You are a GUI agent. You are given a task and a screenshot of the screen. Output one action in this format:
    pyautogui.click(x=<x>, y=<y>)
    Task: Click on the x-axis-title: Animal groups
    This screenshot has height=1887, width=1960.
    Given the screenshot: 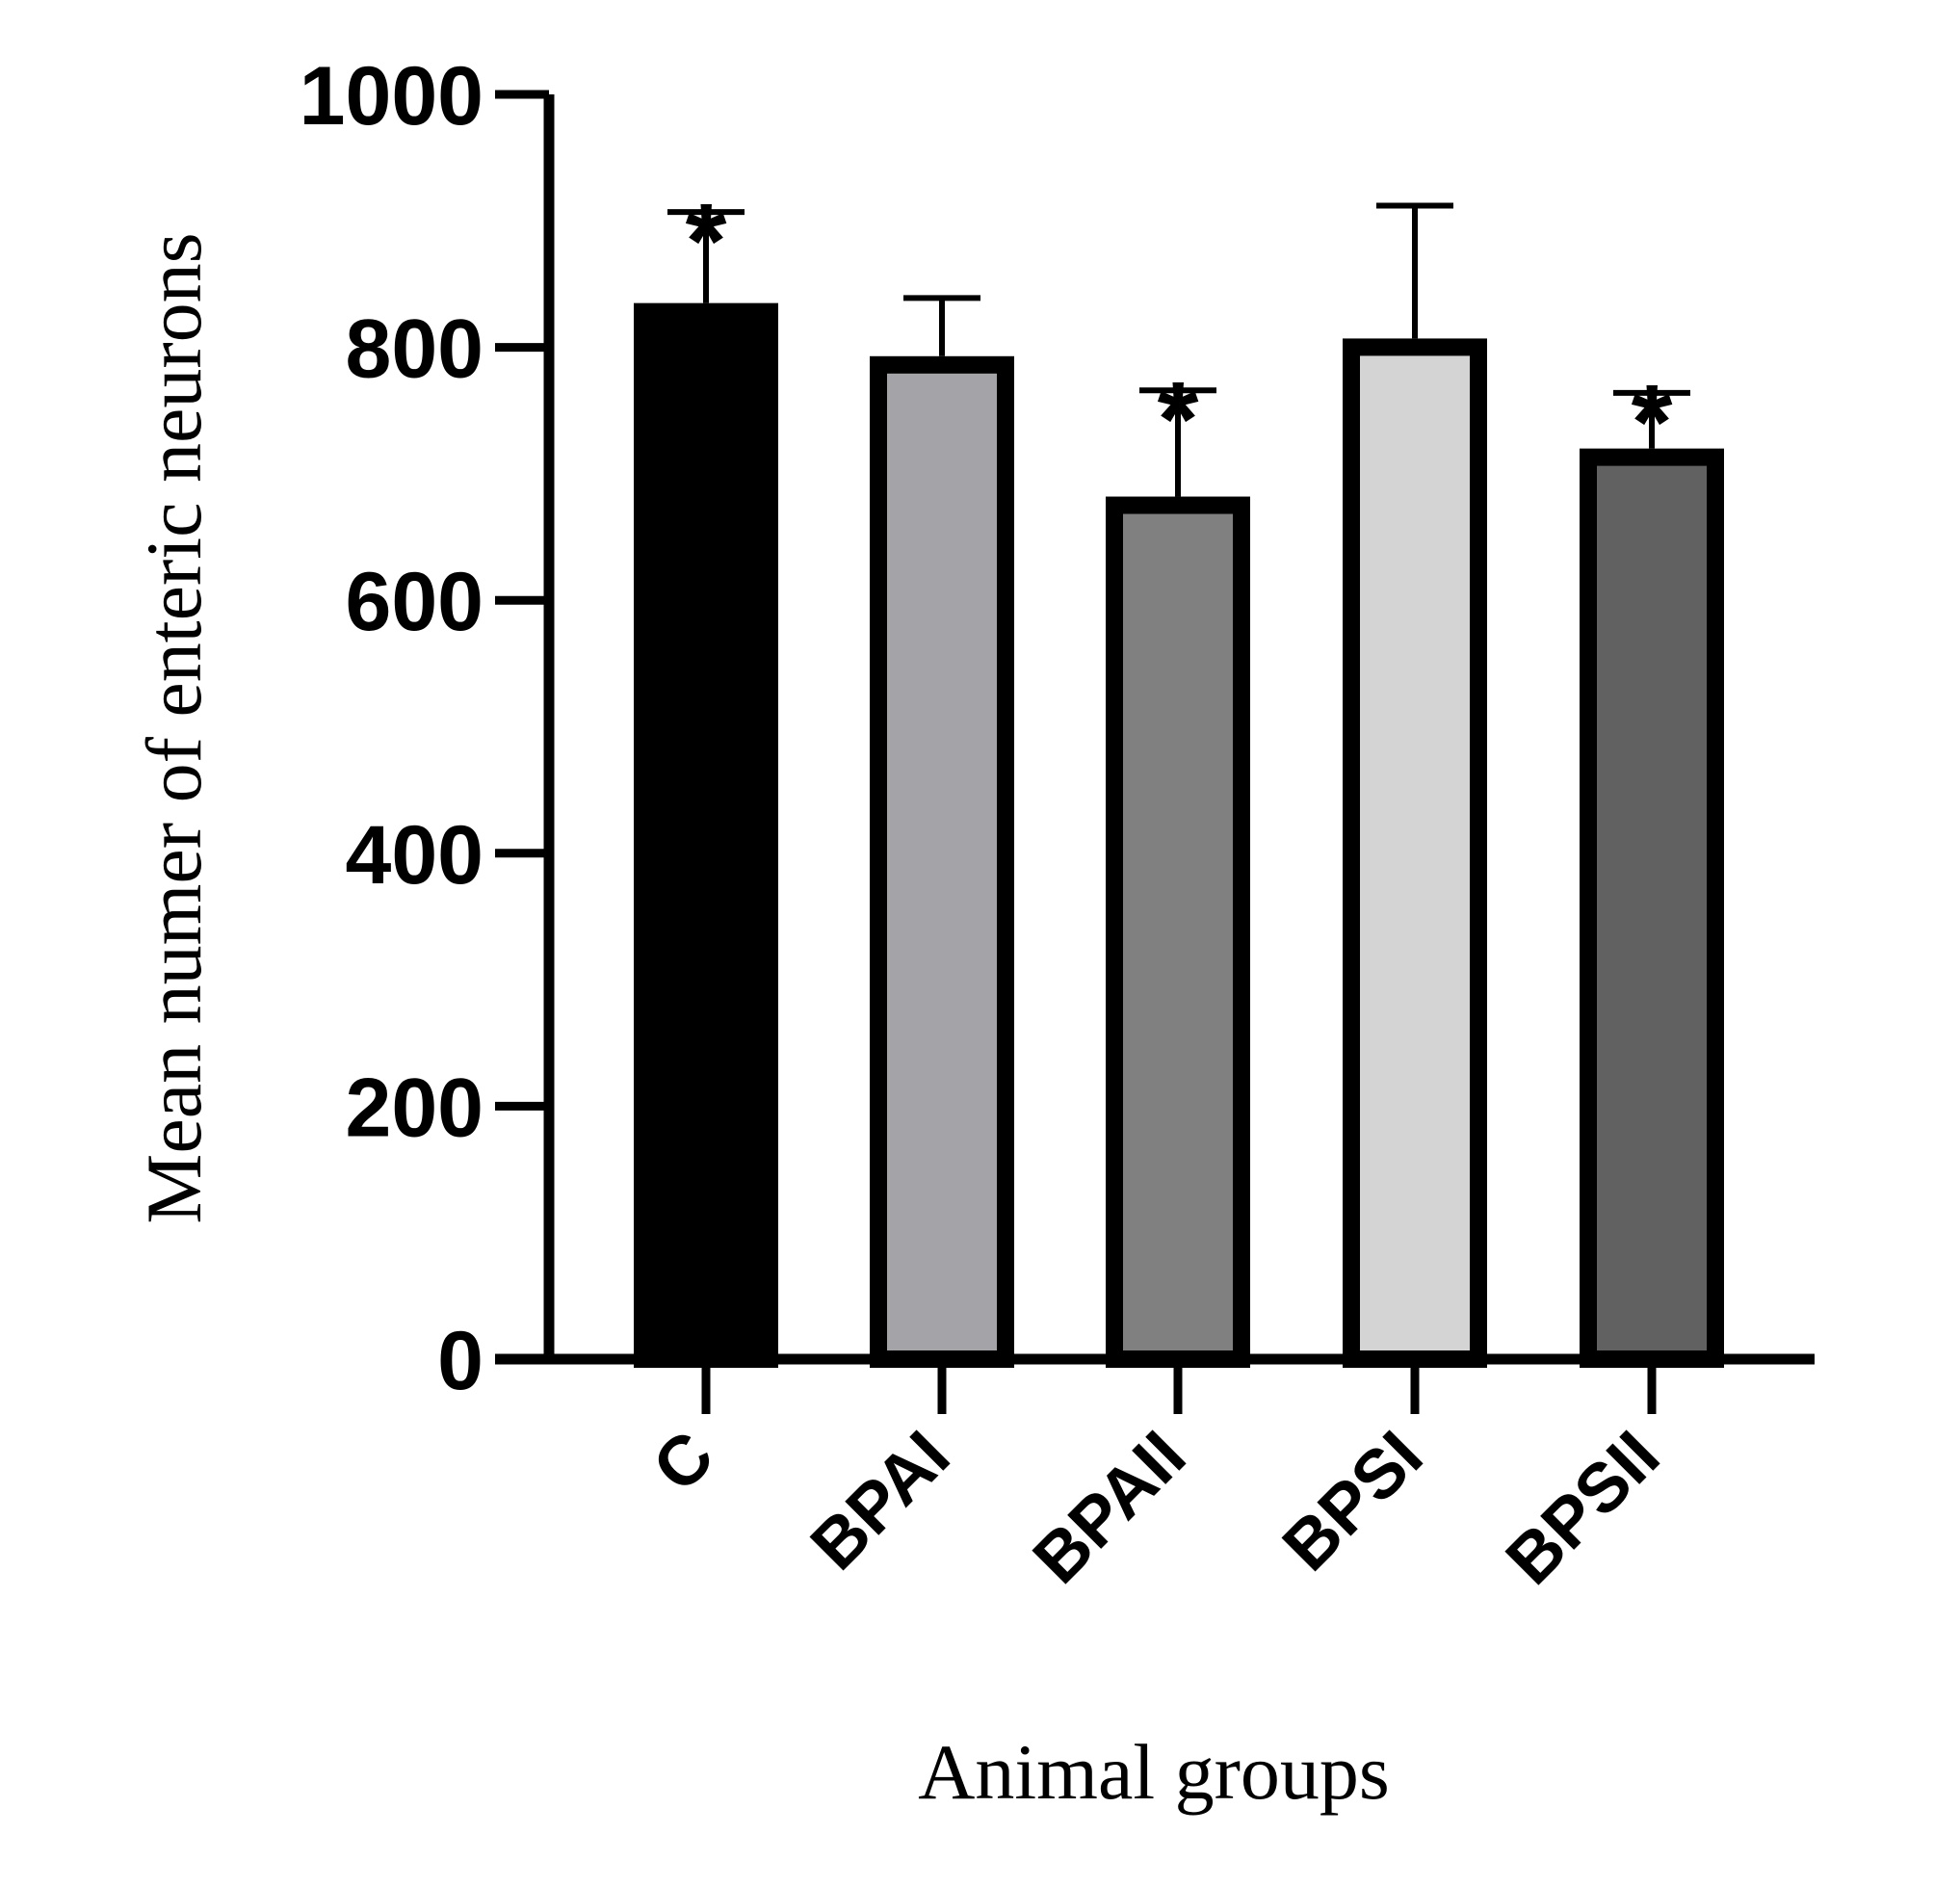 What is the action you would take?
    pyautogui.click(x=1154, y=1772)
    